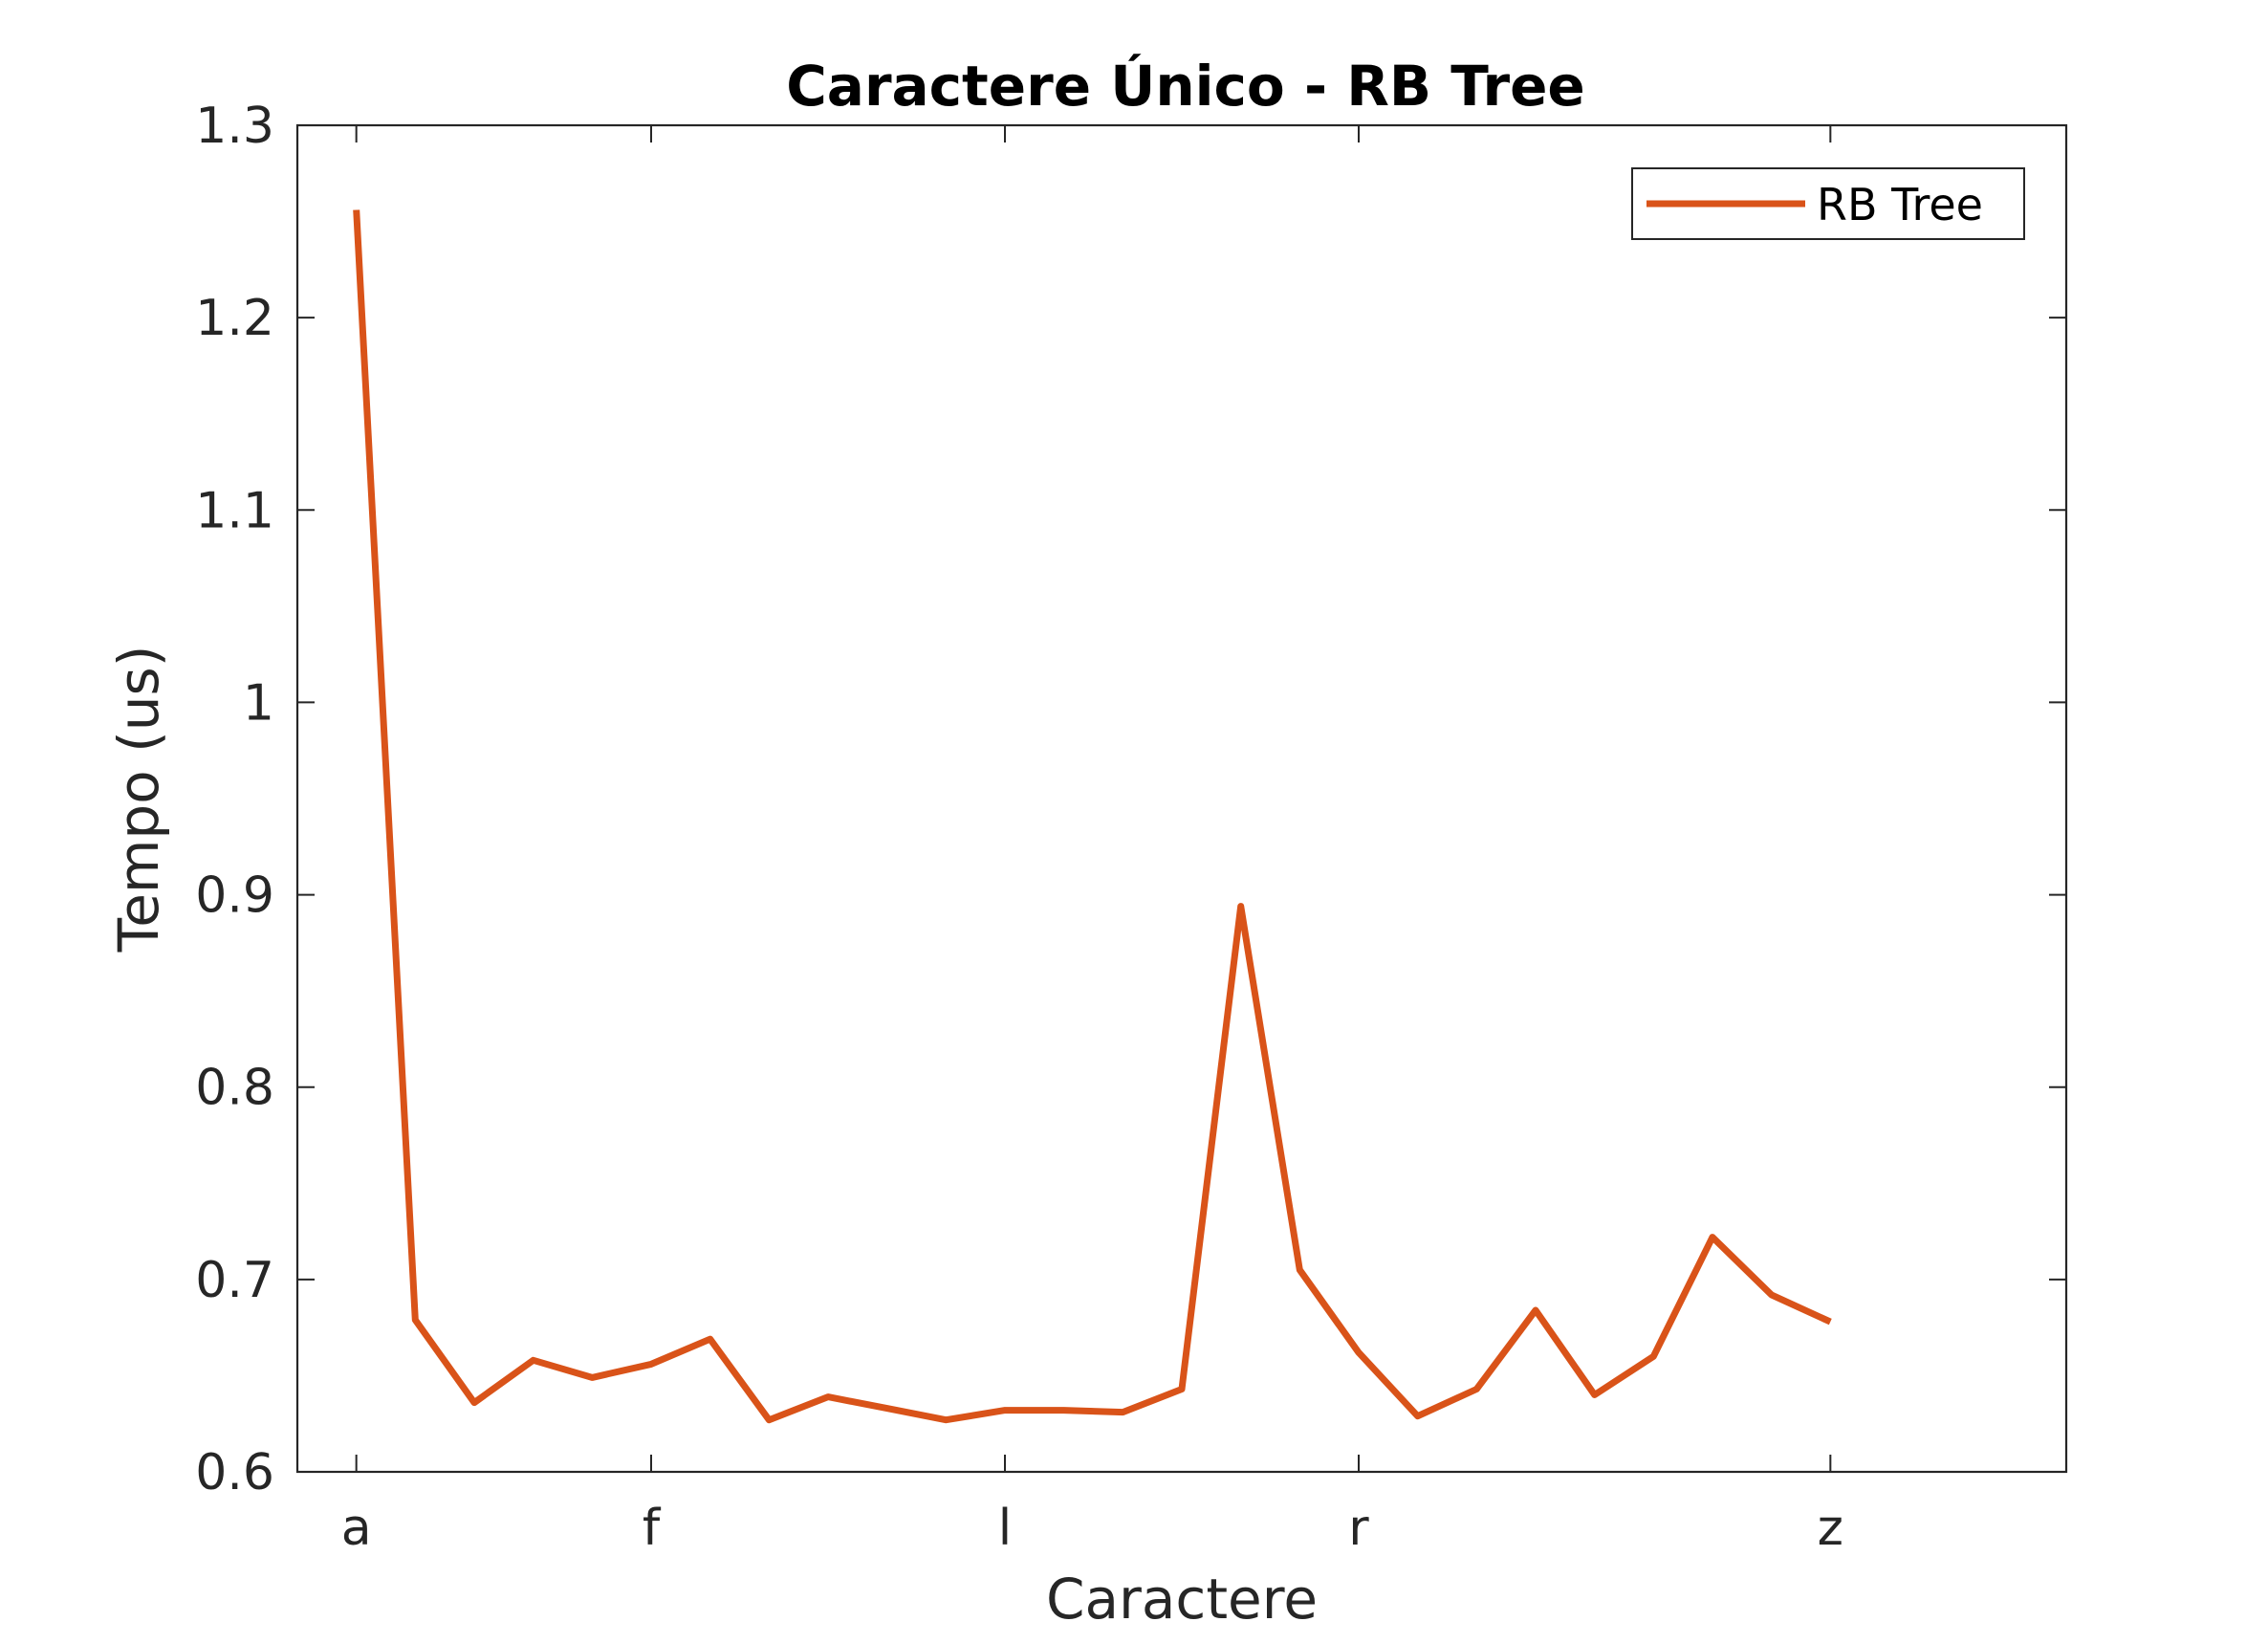  I want to click on legend: RB Tree, so click(1828, 203).